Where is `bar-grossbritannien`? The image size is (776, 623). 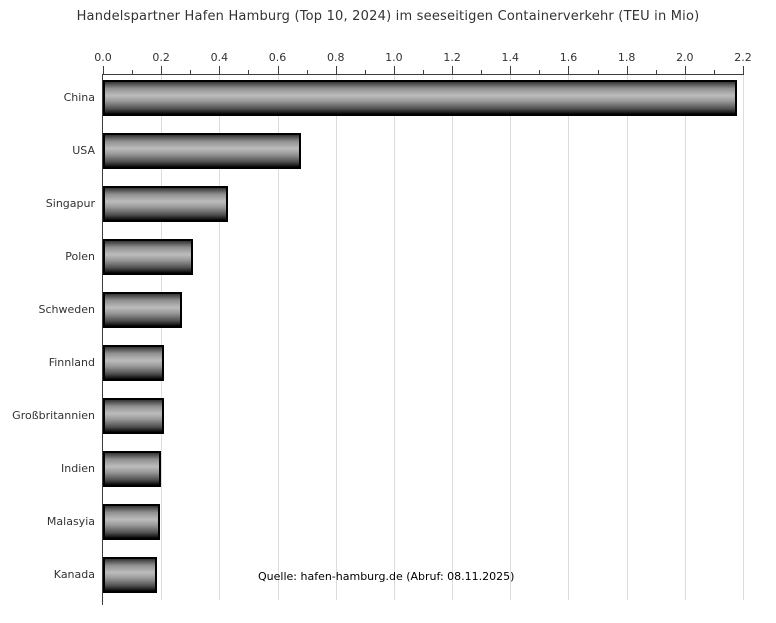 bar-grossbritannien is located at coordinates (134, 416).